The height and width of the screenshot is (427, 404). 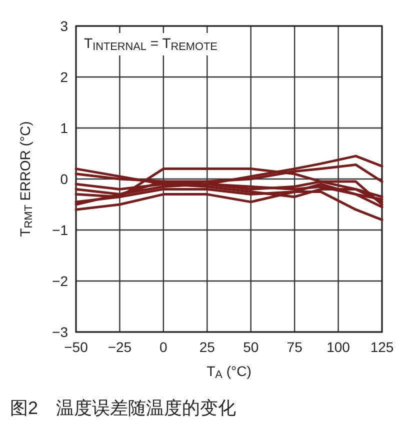 I want to click on y-tick-label: 2, so click(x=64, y=77).